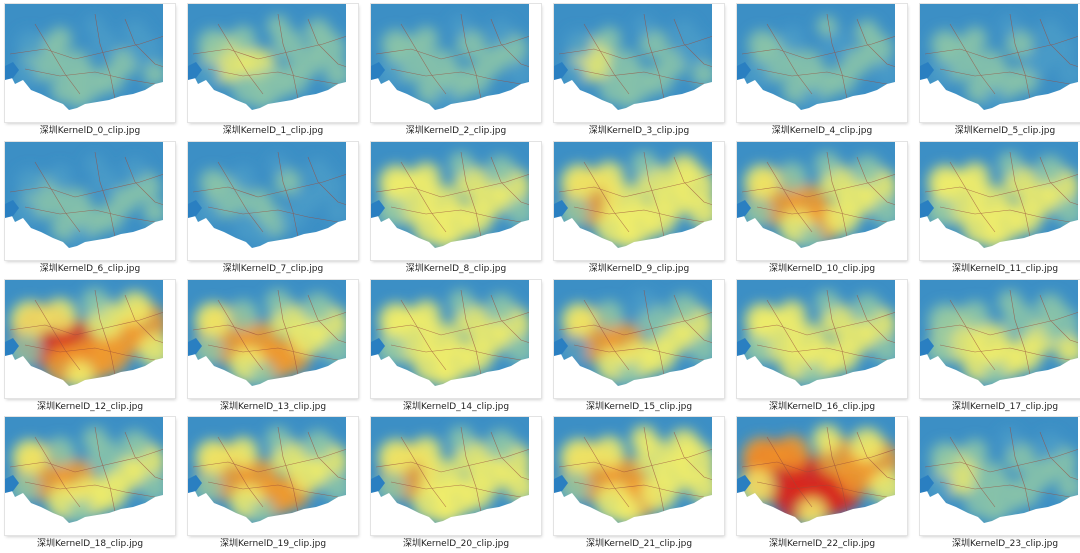  What do you see at coordinates (639, 544) in the screenshot?
I see `file-name-label: 深圳KernelD_21_clip.jpg` at bounding box center [639, 544].